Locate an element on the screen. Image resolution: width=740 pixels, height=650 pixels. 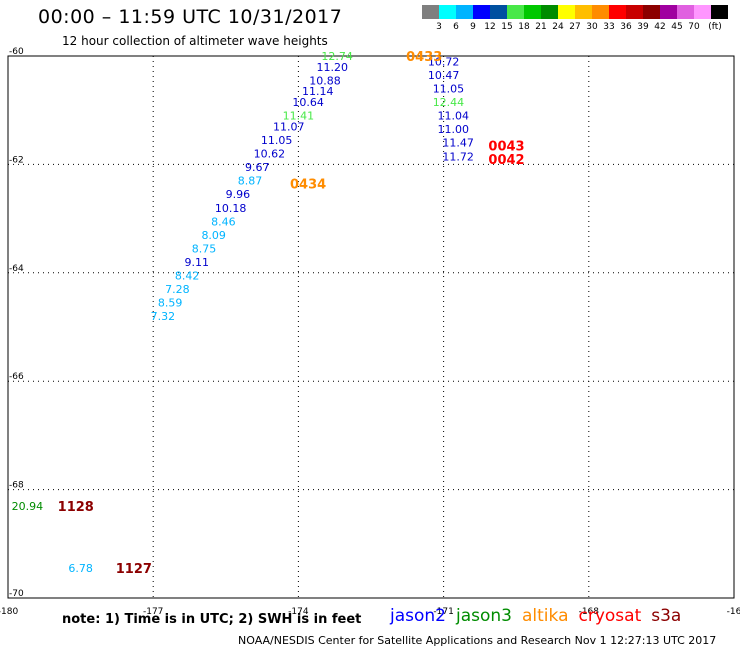
legend-label: 30 is located at coordinates (592, 27).